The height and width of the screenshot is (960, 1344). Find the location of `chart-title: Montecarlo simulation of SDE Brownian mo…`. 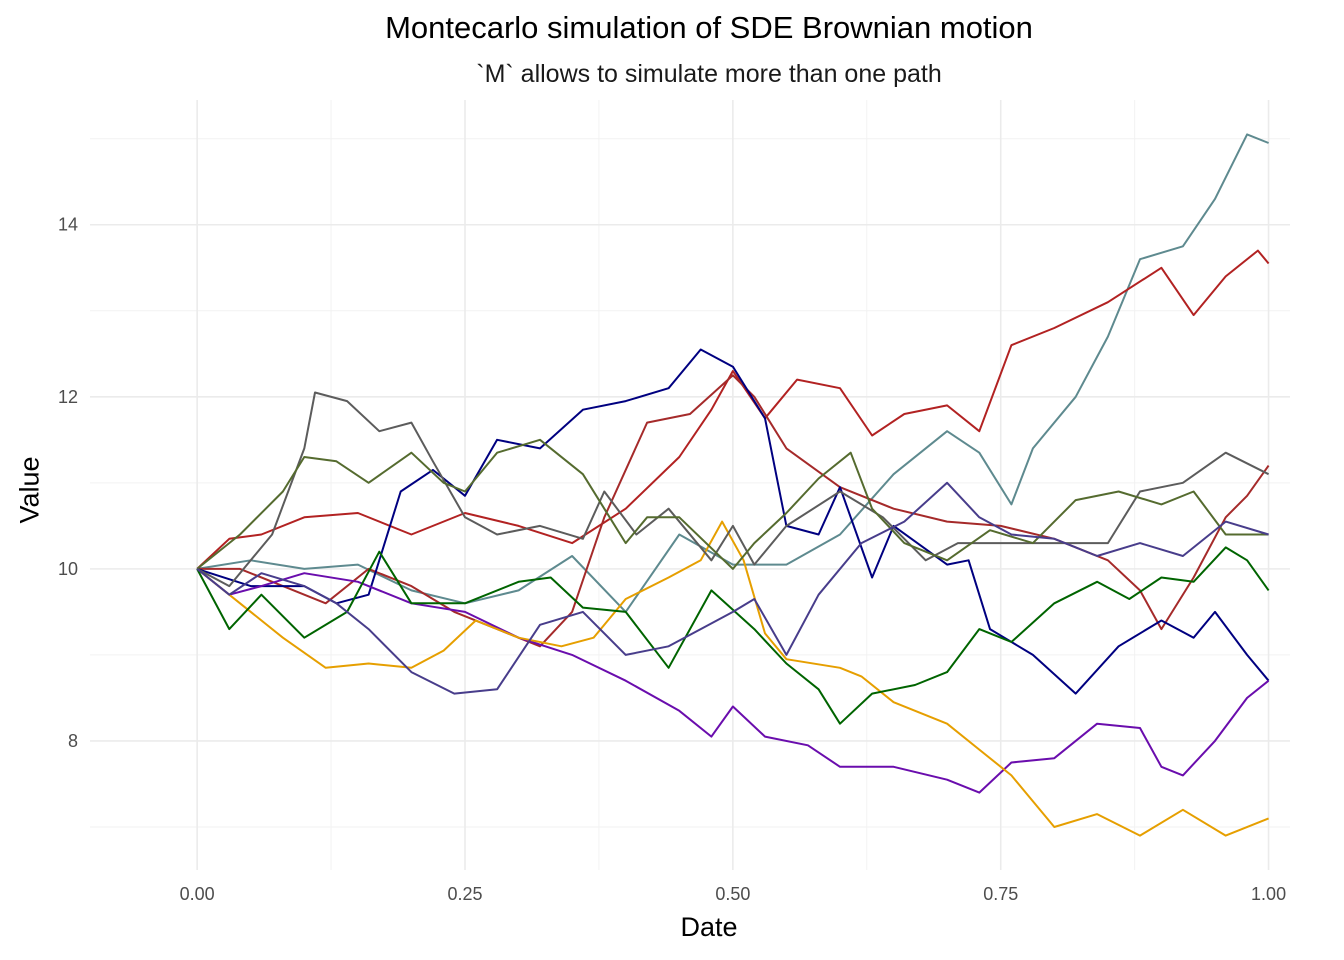

chart-title: Montecarlo simulation of SDE Brownian mo… is located at coordinates (709, 27).